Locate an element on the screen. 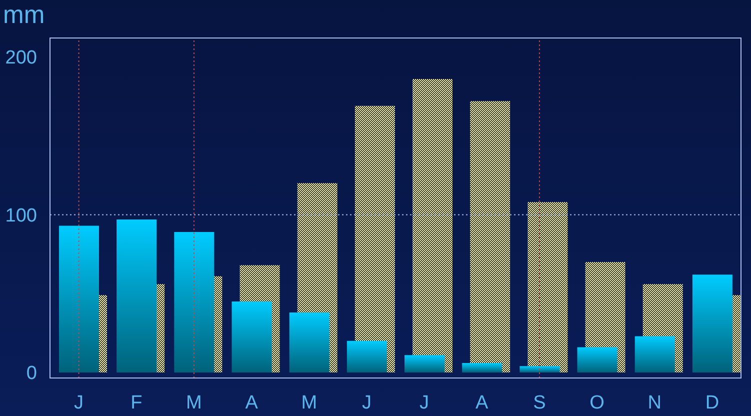  y-tick-label: 200 is located at coordinates (21, 58).